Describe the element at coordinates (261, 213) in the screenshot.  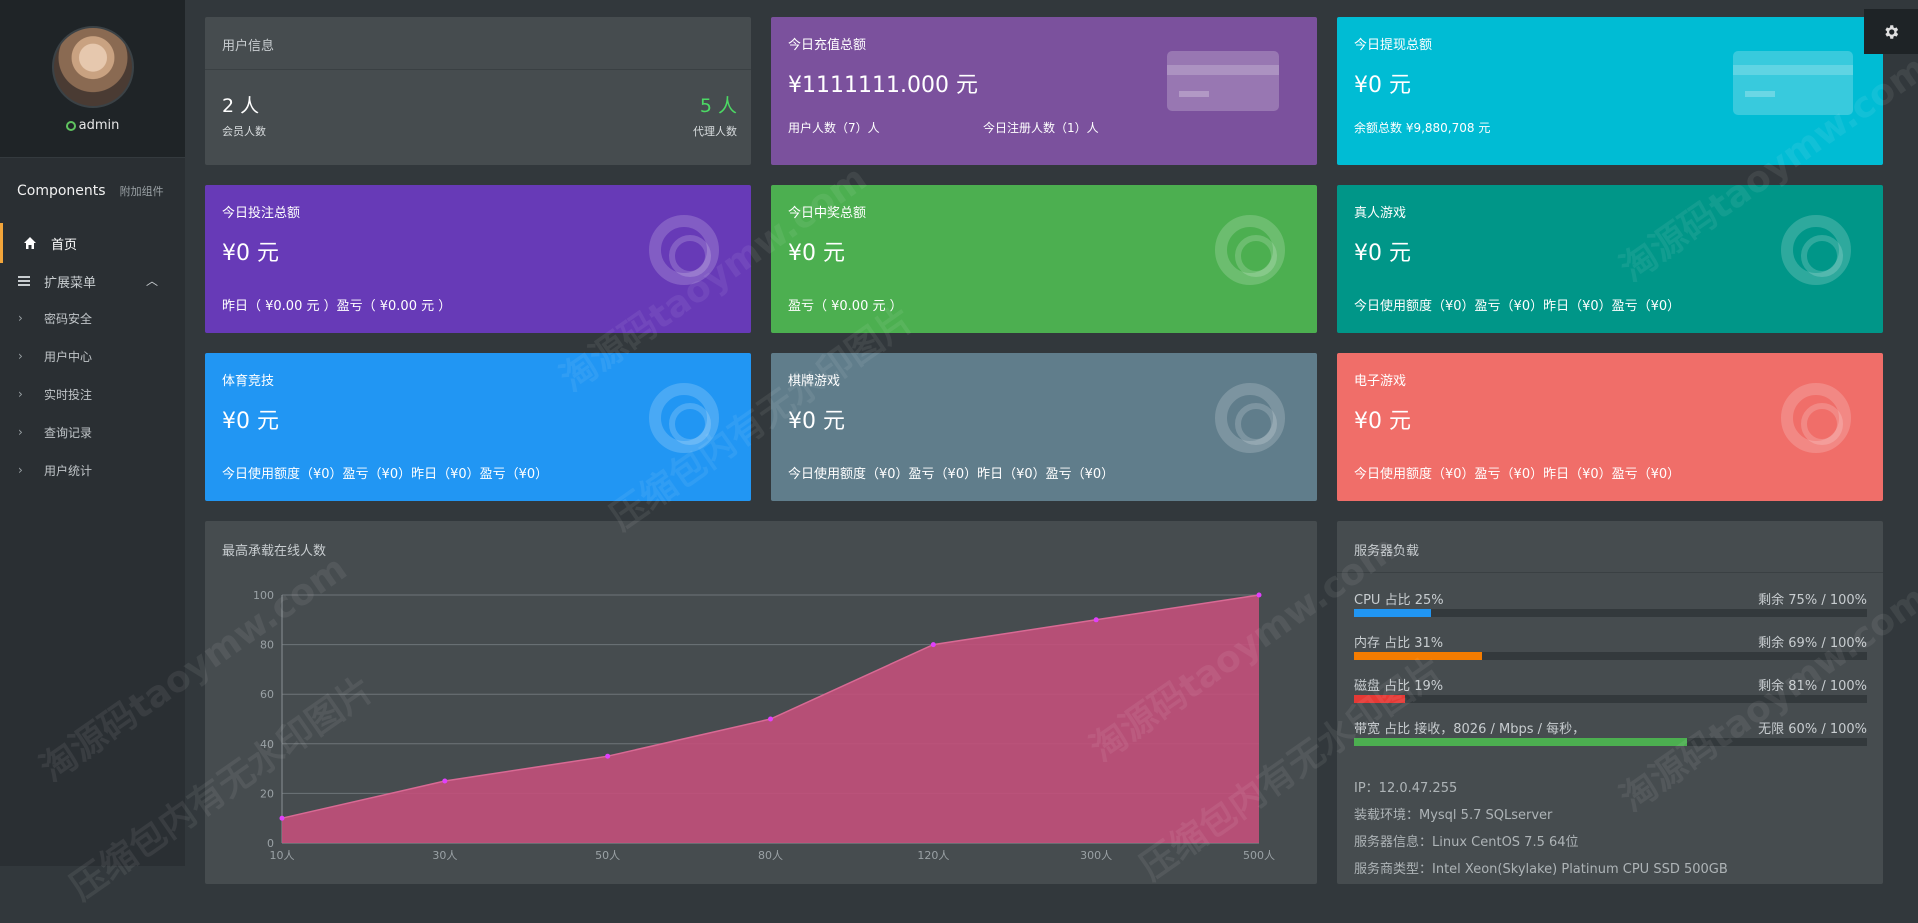
I see `card-title: 今日投注总额` at that location.